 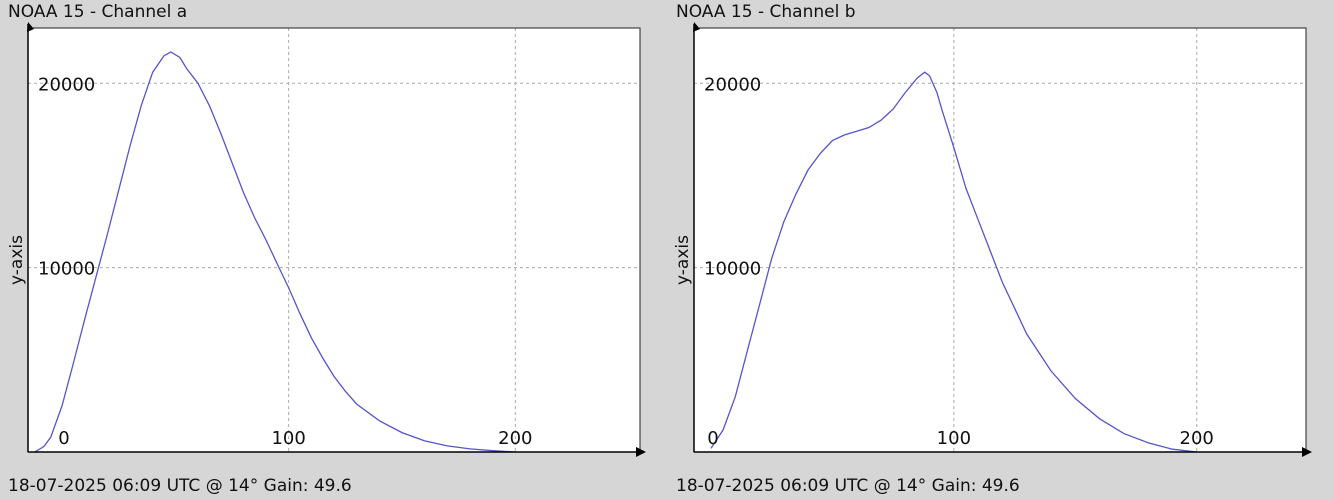 What do you see at coordinates (732, 269) in the screenshot?
I see `panel-b-ytick-label-10000: 10000` at bounding box center [732, 269].